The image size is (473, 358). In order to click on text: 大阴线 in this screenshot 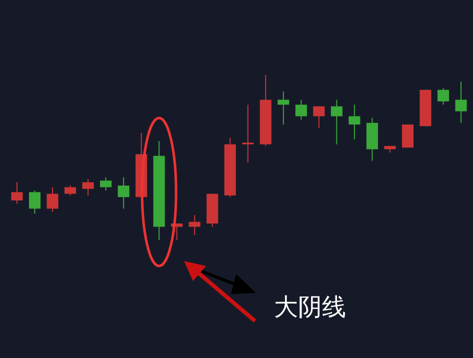, I will do `click(310, 307)`.